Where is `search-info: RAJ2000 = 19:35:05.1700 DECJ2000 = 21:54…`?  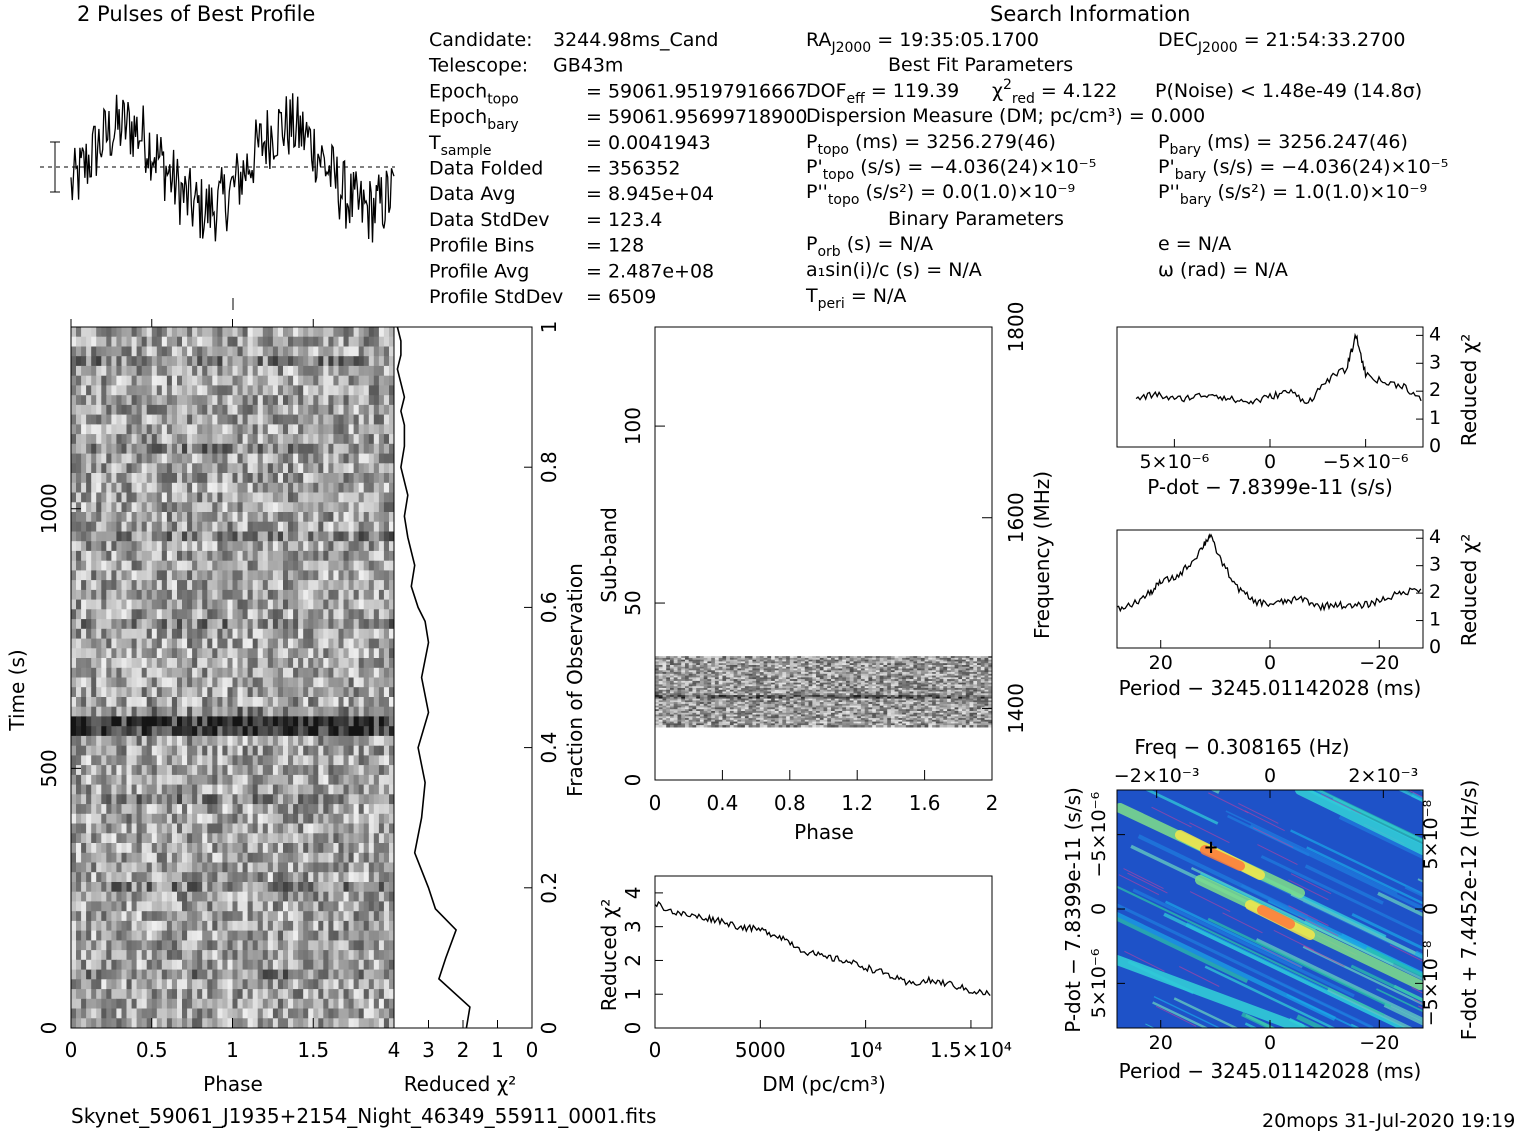 search-info: RAJ2000 = 19:35:05.1700 DECJ2000 = 21:54… is located at coordinates (1126, 170).